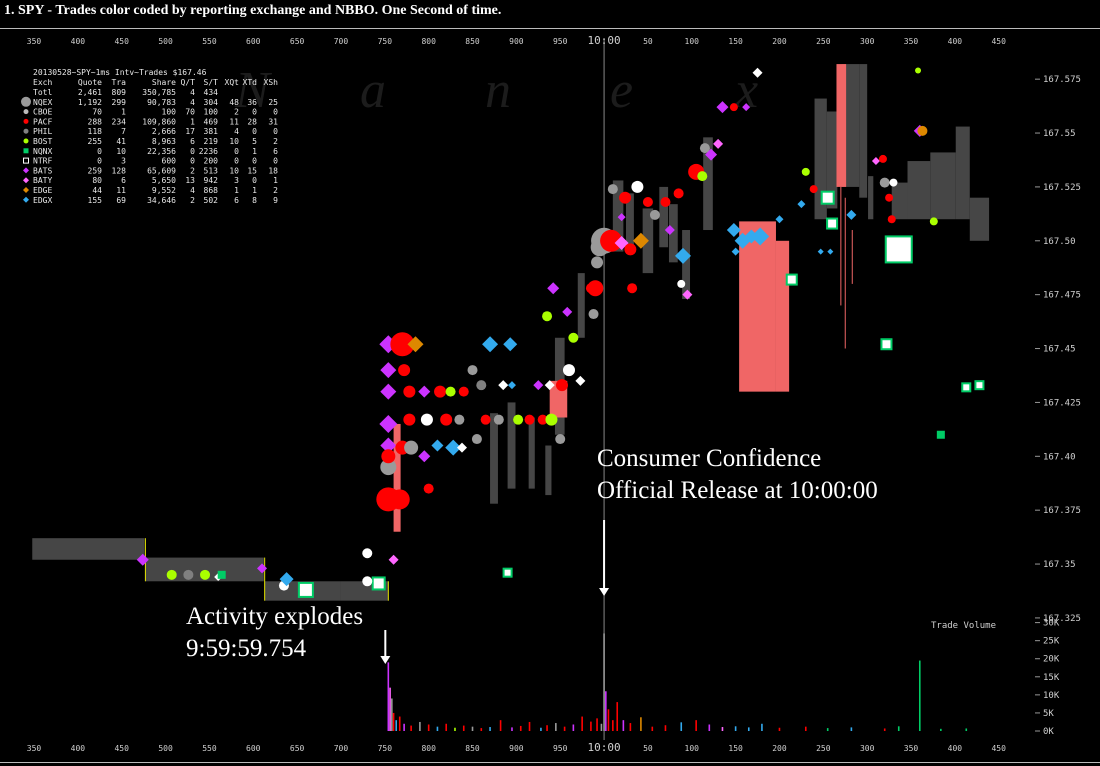  I want to click on x-tick-label-bottom: 850, so click(472, 748).